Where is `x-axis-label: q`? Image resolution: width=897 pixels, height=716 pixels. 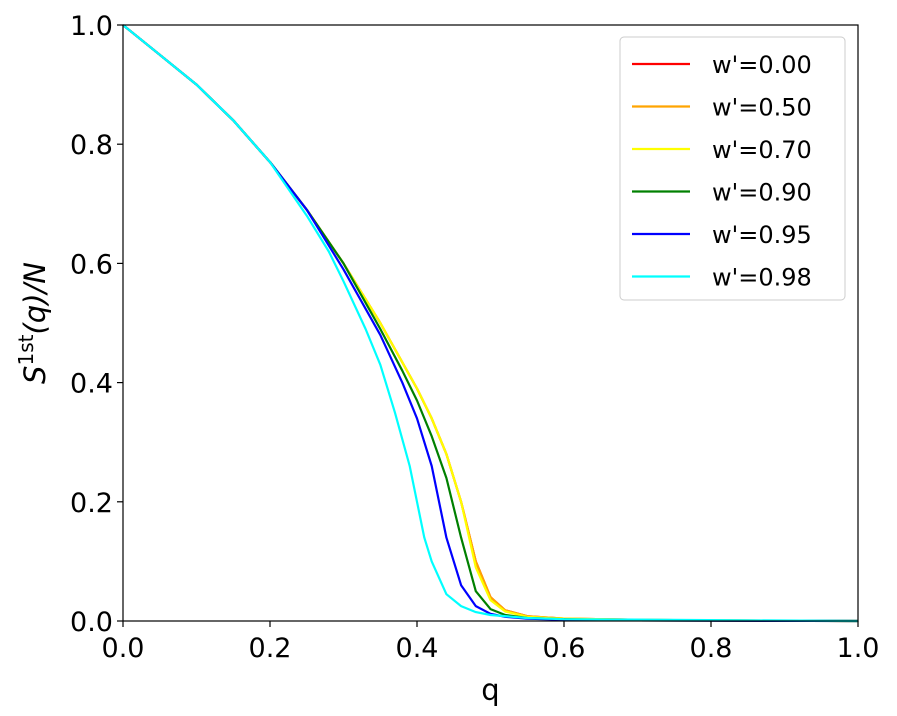 x-axis-label: q is located at coordinates (490, 690).